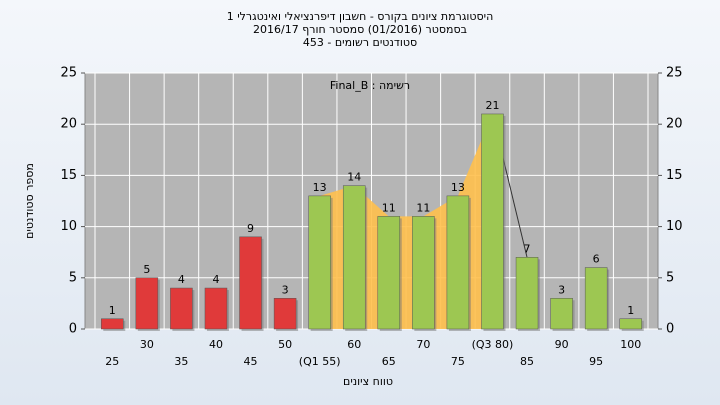 Image resolution: width=720 pixels, height=405 pixels. Describe the element at coordinates (146, 269) in the screenshot. I see `value-label: 5` at that location.